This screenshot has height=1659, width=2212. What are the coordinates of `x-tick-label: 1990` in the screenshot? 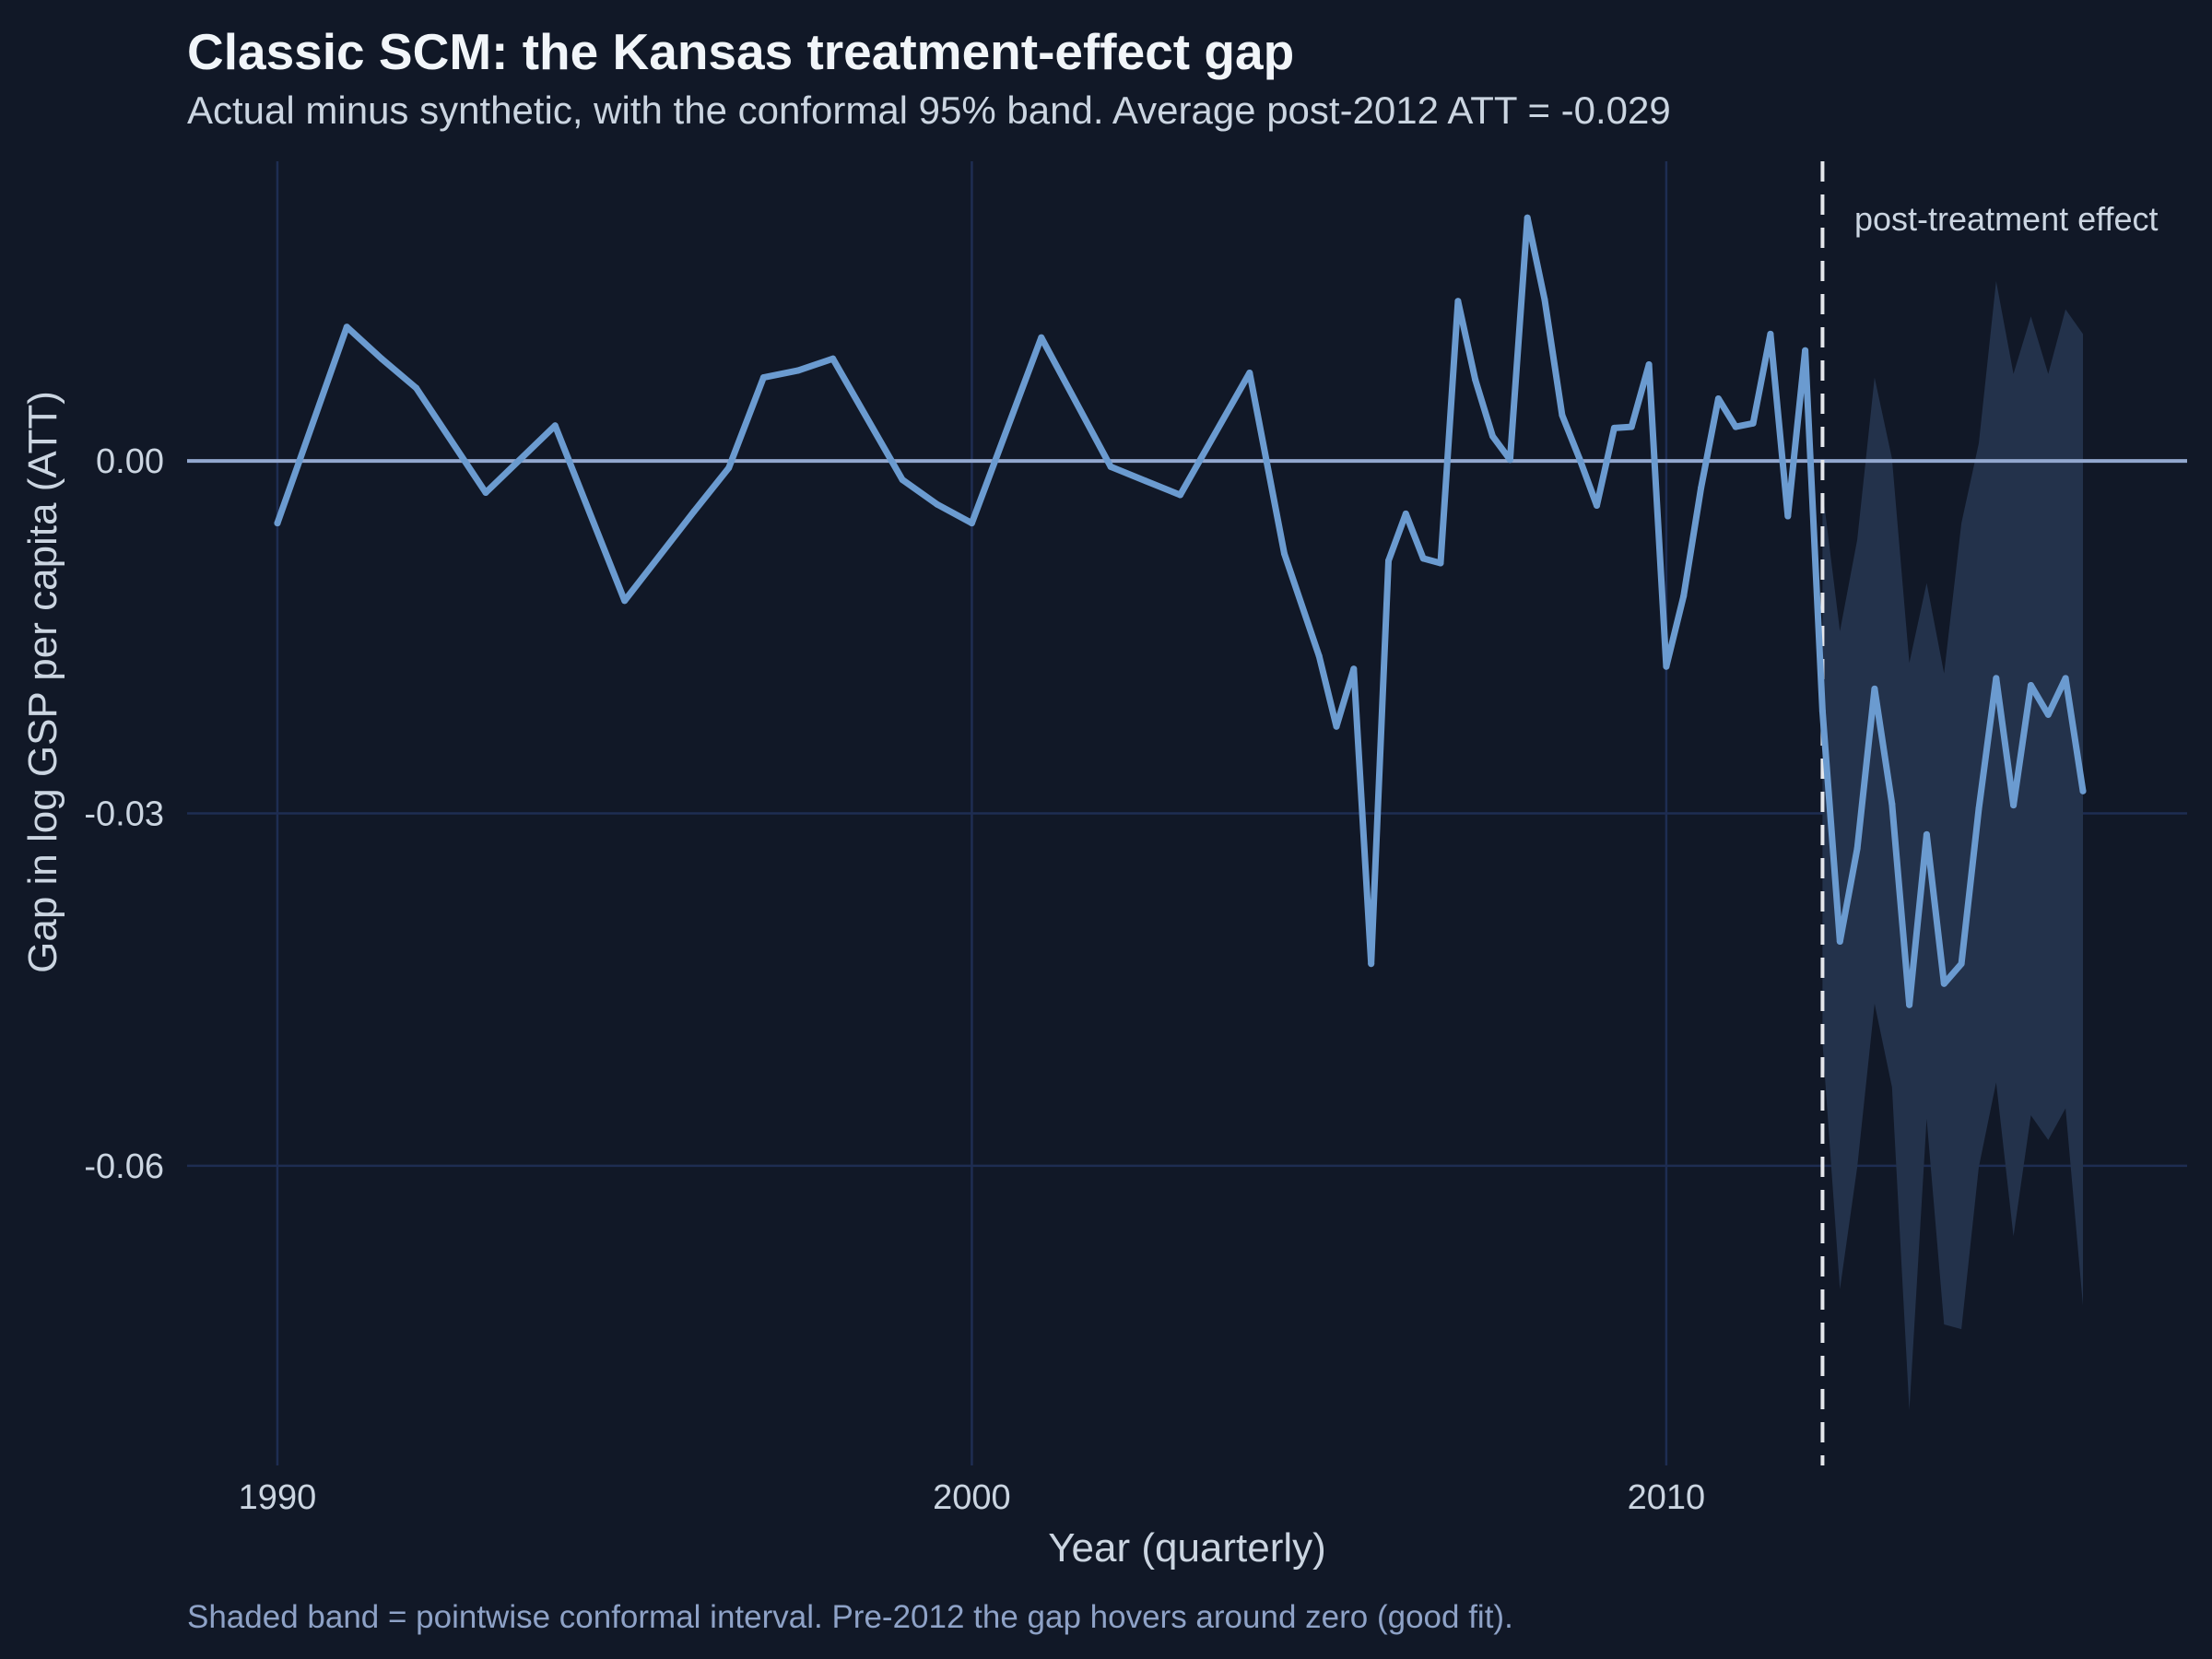 It's located at (278, 1497).